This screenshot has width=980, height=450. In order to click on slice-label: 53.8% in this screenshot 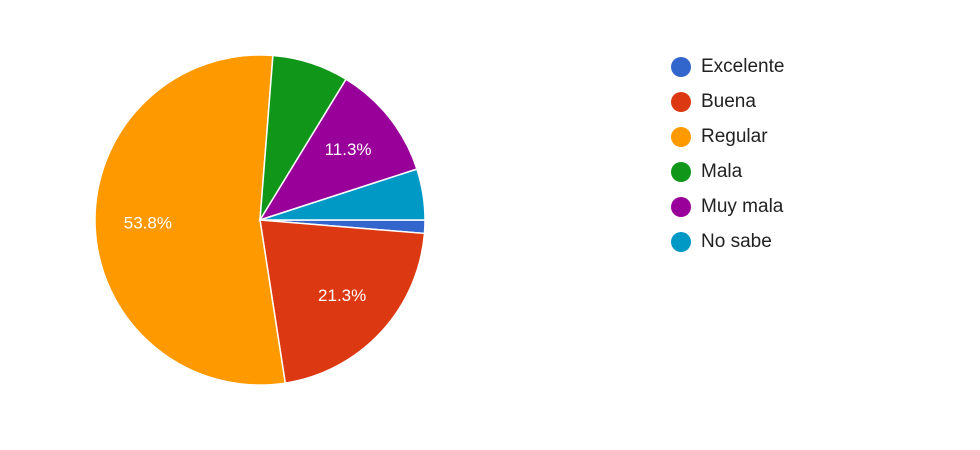, I will do `click(148, 223)`.